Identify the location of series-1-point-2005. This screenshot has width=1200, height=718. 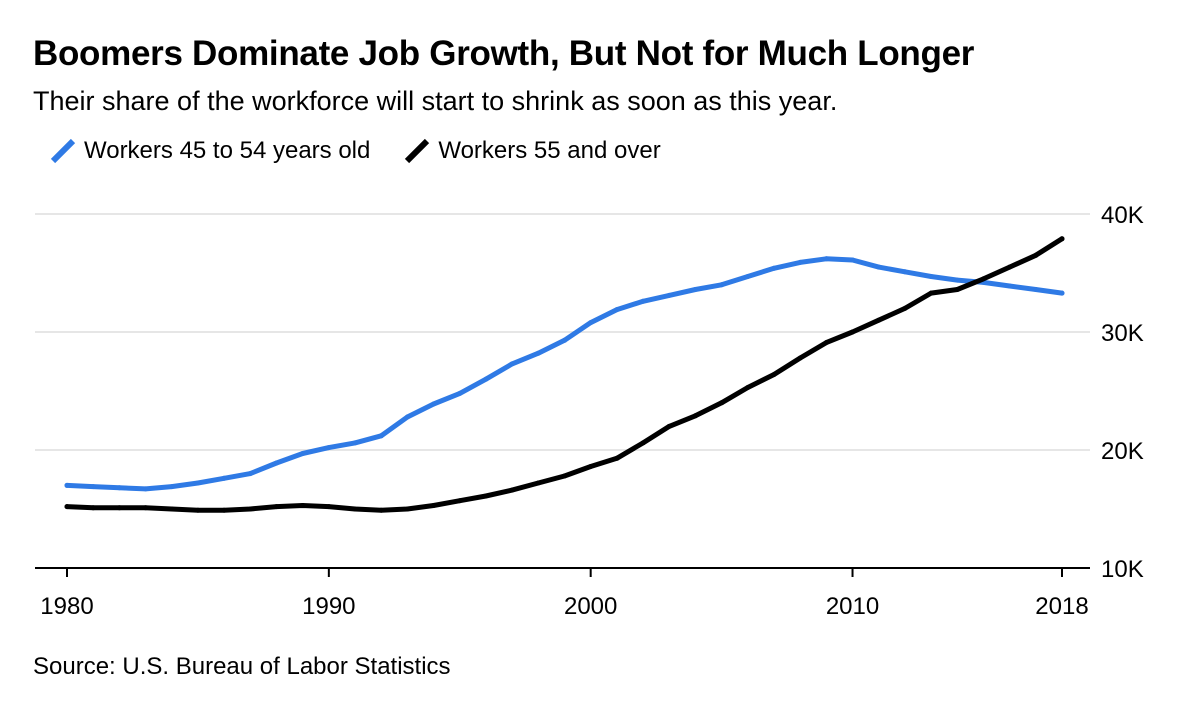
(722, 403).